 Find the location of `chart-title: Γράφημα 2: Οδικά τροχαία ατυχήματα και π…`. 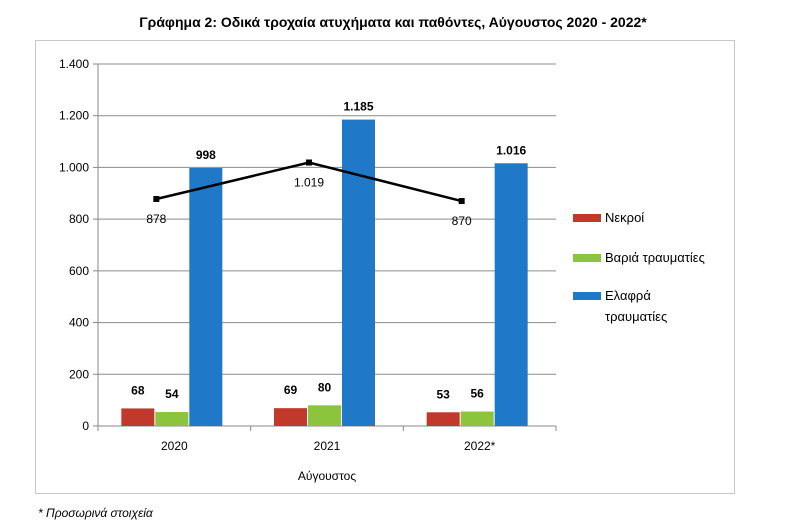

chart-title: Γράφημα 2: Οδικά τροχαία ατυχήματα και π… is located at coordinates (393, 22).